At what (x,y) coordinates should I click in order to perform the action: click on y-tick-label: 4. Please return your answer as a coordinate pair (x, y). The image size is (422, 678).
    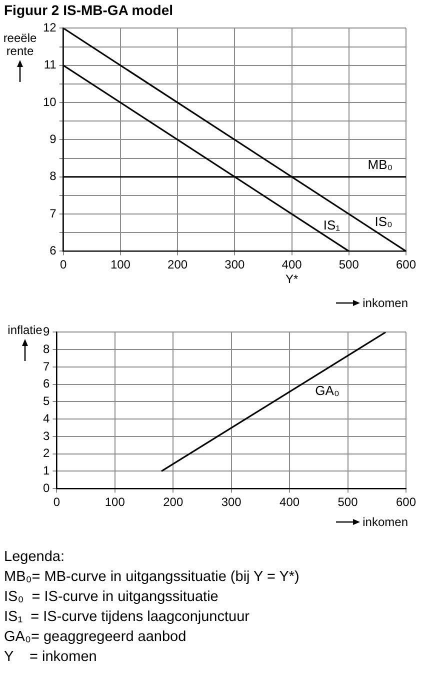
    Looking at the image, I should click on (46, 418).